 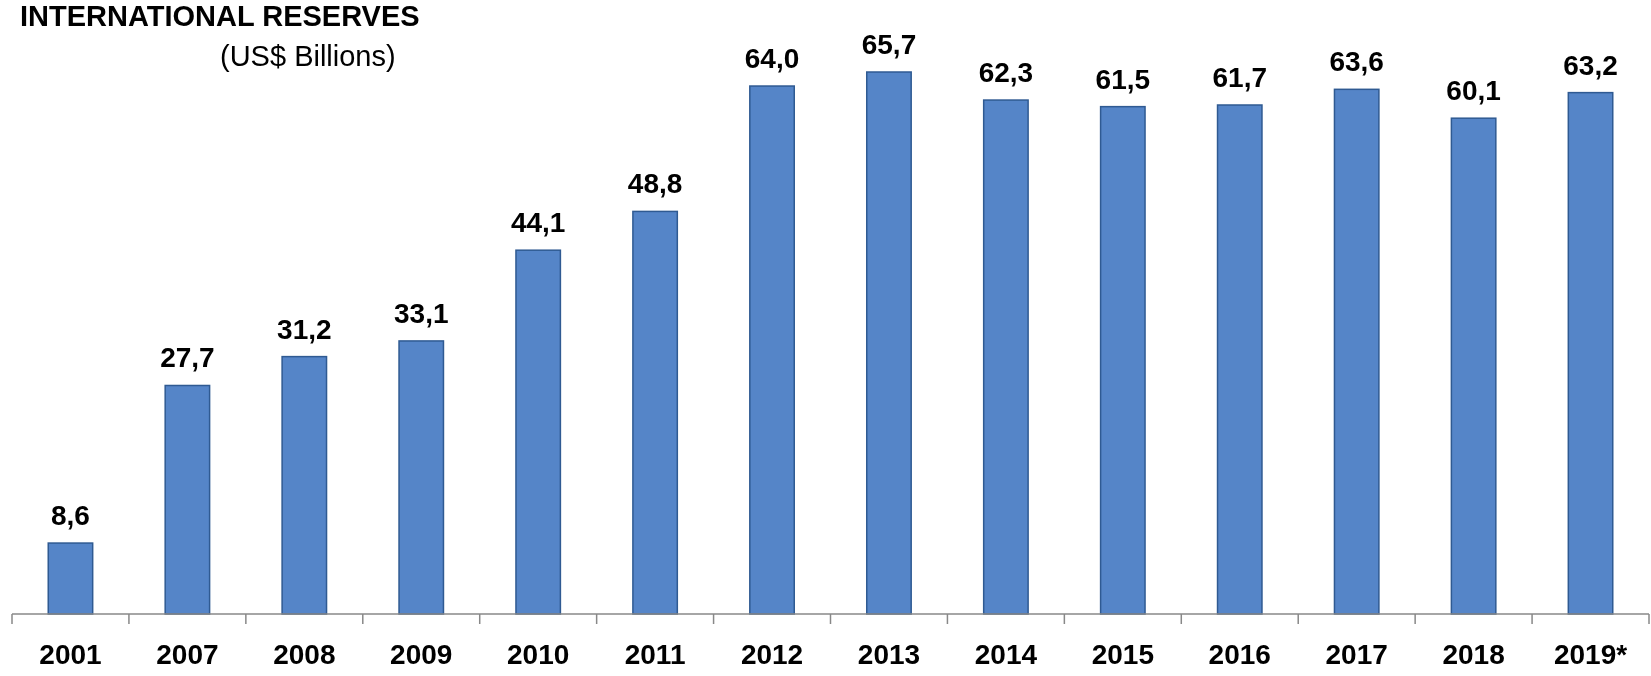 What do you see at coordinates (655, 654) in the screenshot?
I see `x-tick-label: 2011` at bounding box center [655, 654].